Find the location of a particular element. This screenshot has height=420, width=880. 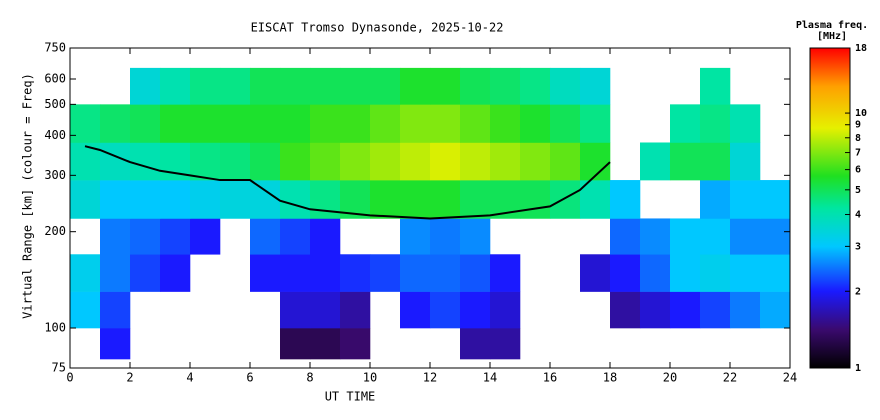

colorbar-tick-label: 5 is located at coordinates (858, 190).